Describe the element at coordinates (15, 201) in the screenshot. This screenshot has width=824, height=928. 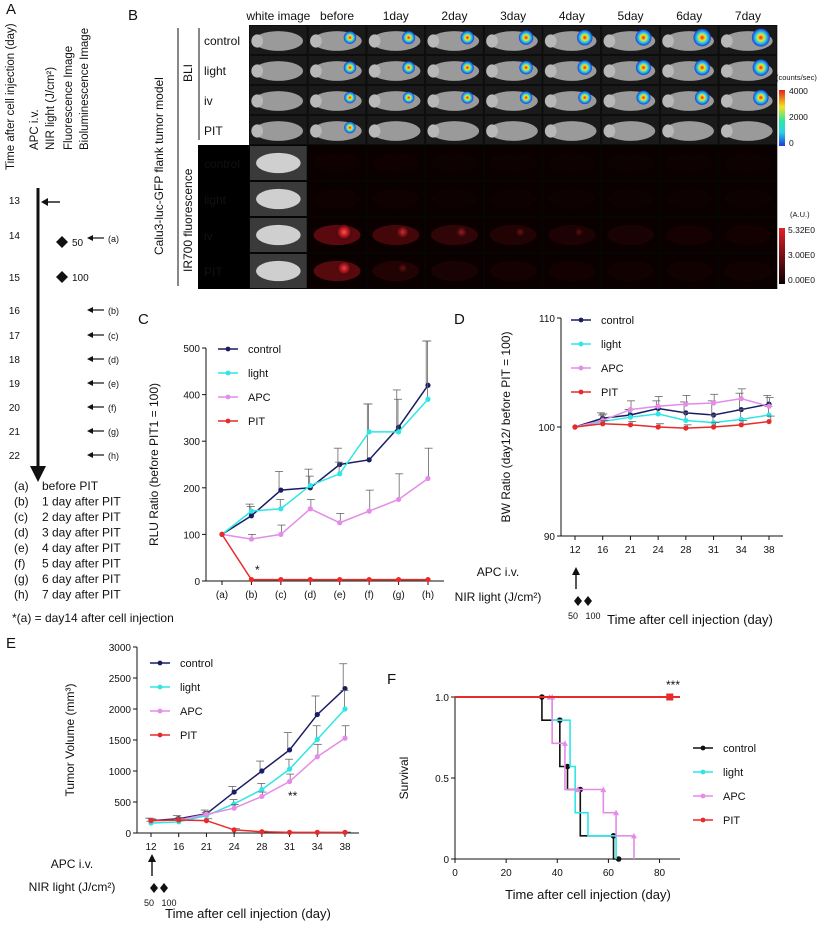
I see `timeline-day-label: 13` at that location.